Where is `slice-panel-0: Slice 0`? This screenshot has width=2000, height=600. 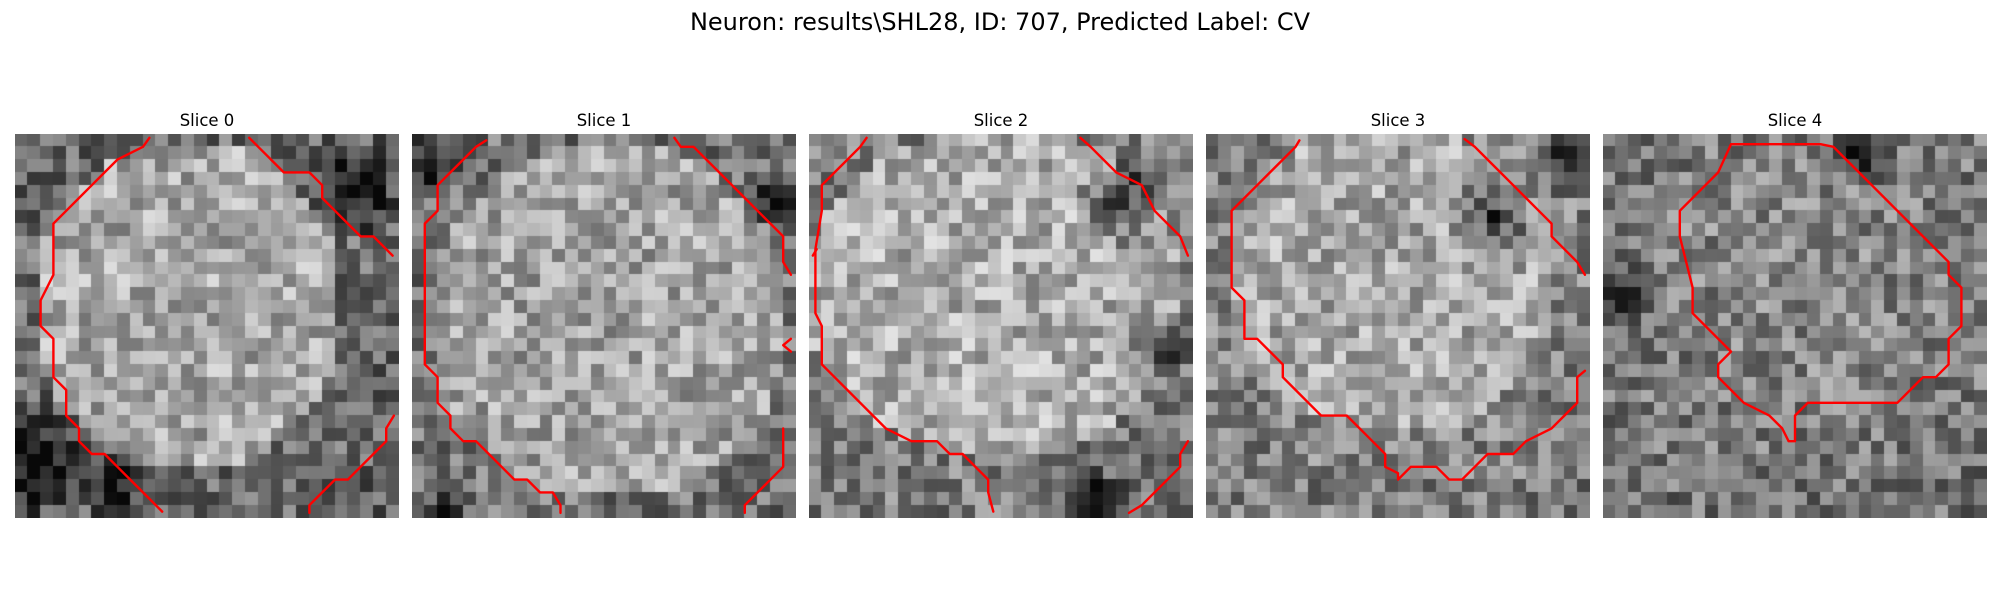
slice-panel-0: Slice 0 is located at coordinates (207, 313).